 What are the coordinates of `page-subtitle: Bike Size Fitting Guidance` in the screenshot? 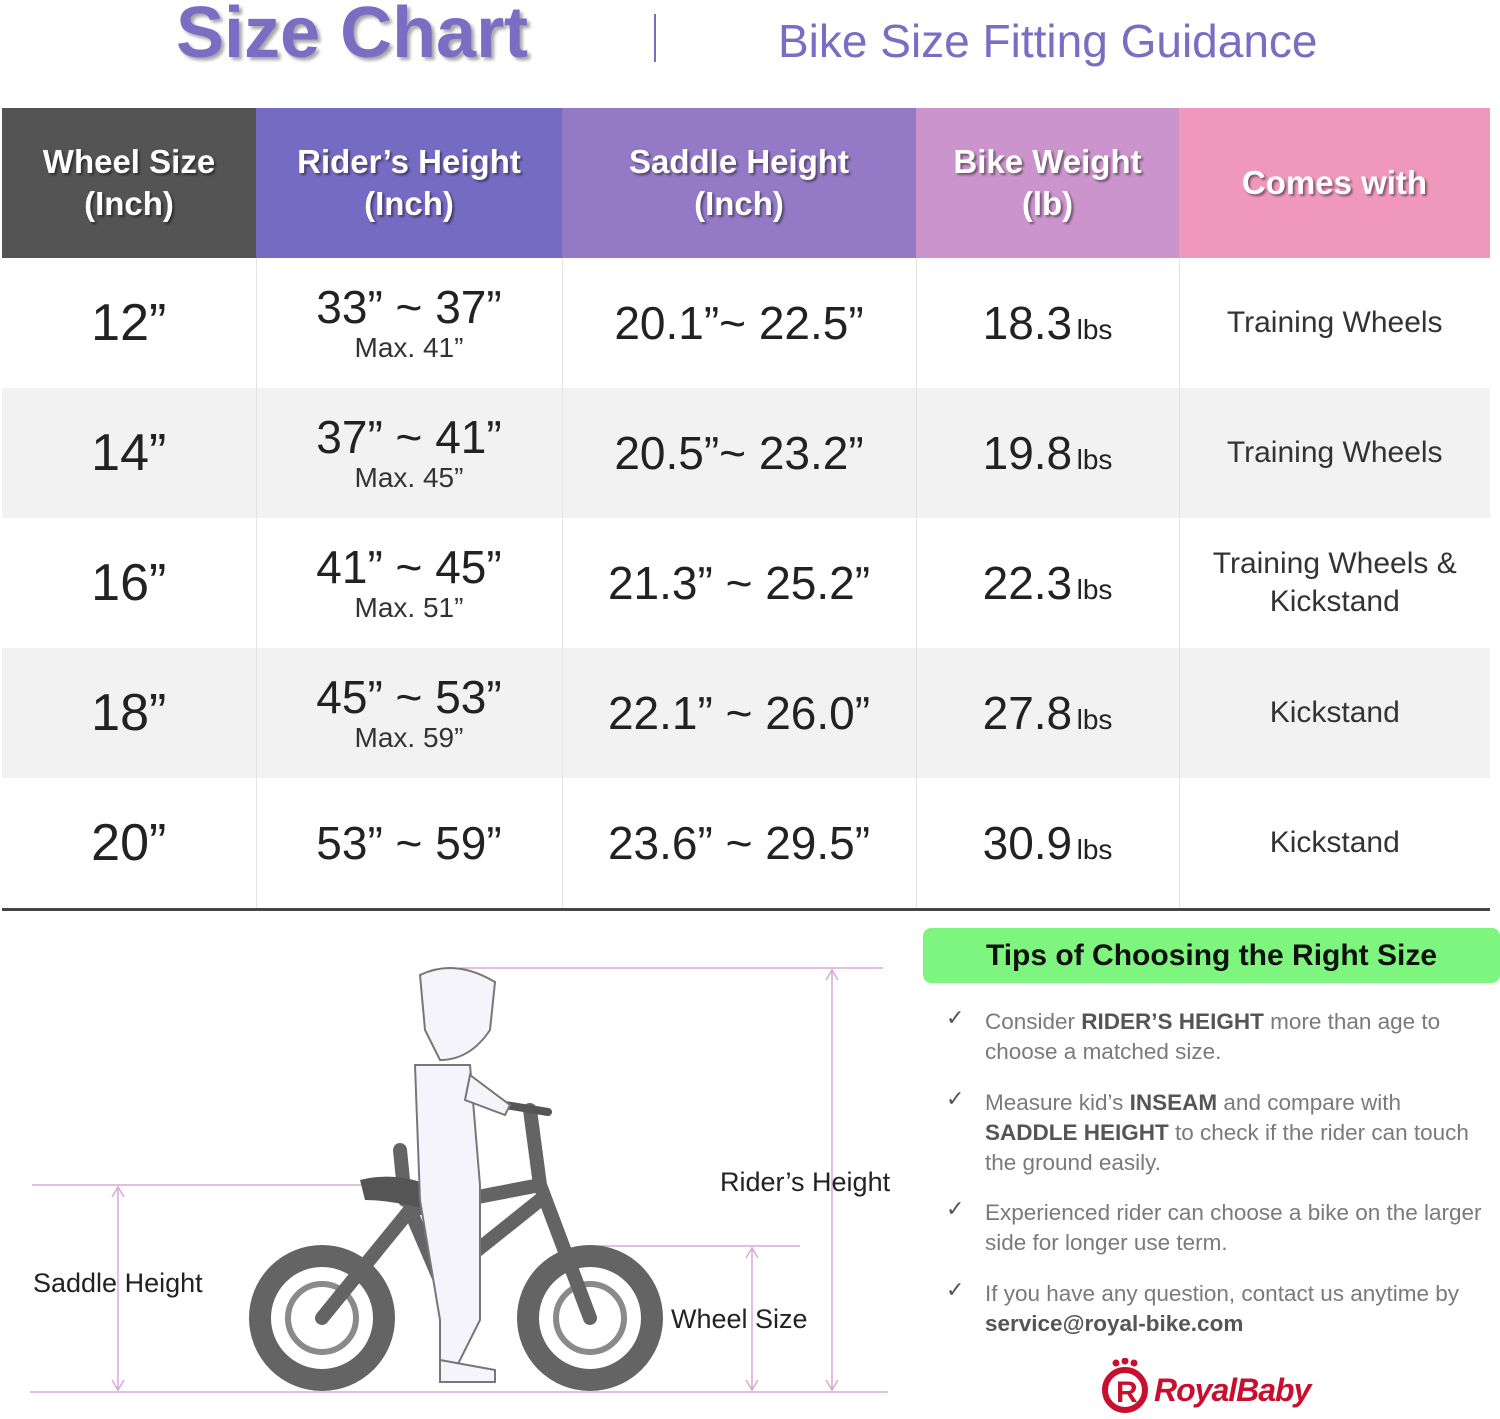 It's located at (1048, 41).